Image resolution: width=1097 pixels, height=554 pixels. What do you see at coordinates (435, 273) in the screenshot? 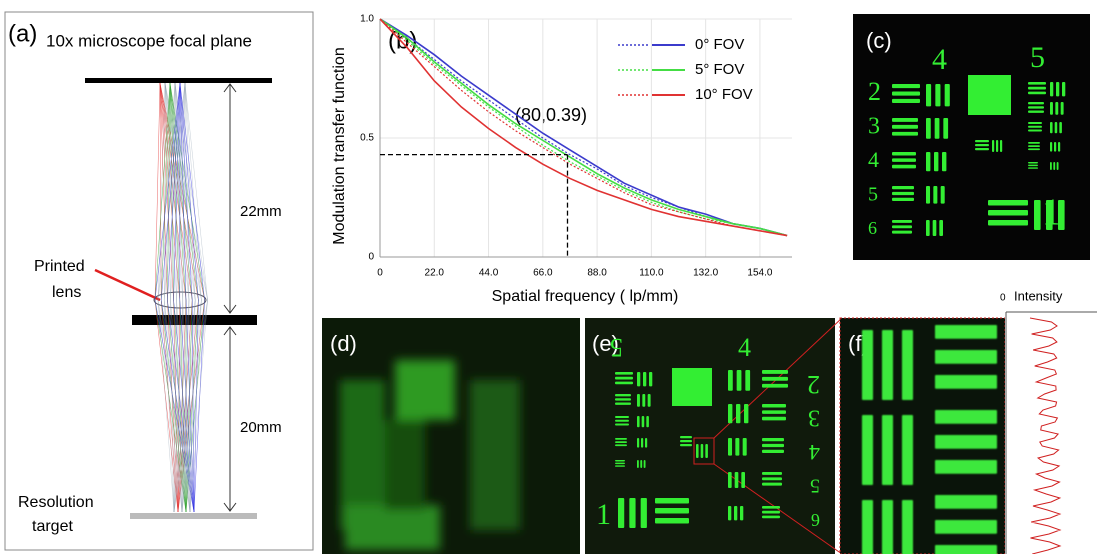
I see `x-tick-label: 22.0` at bounding box center [435, 273].